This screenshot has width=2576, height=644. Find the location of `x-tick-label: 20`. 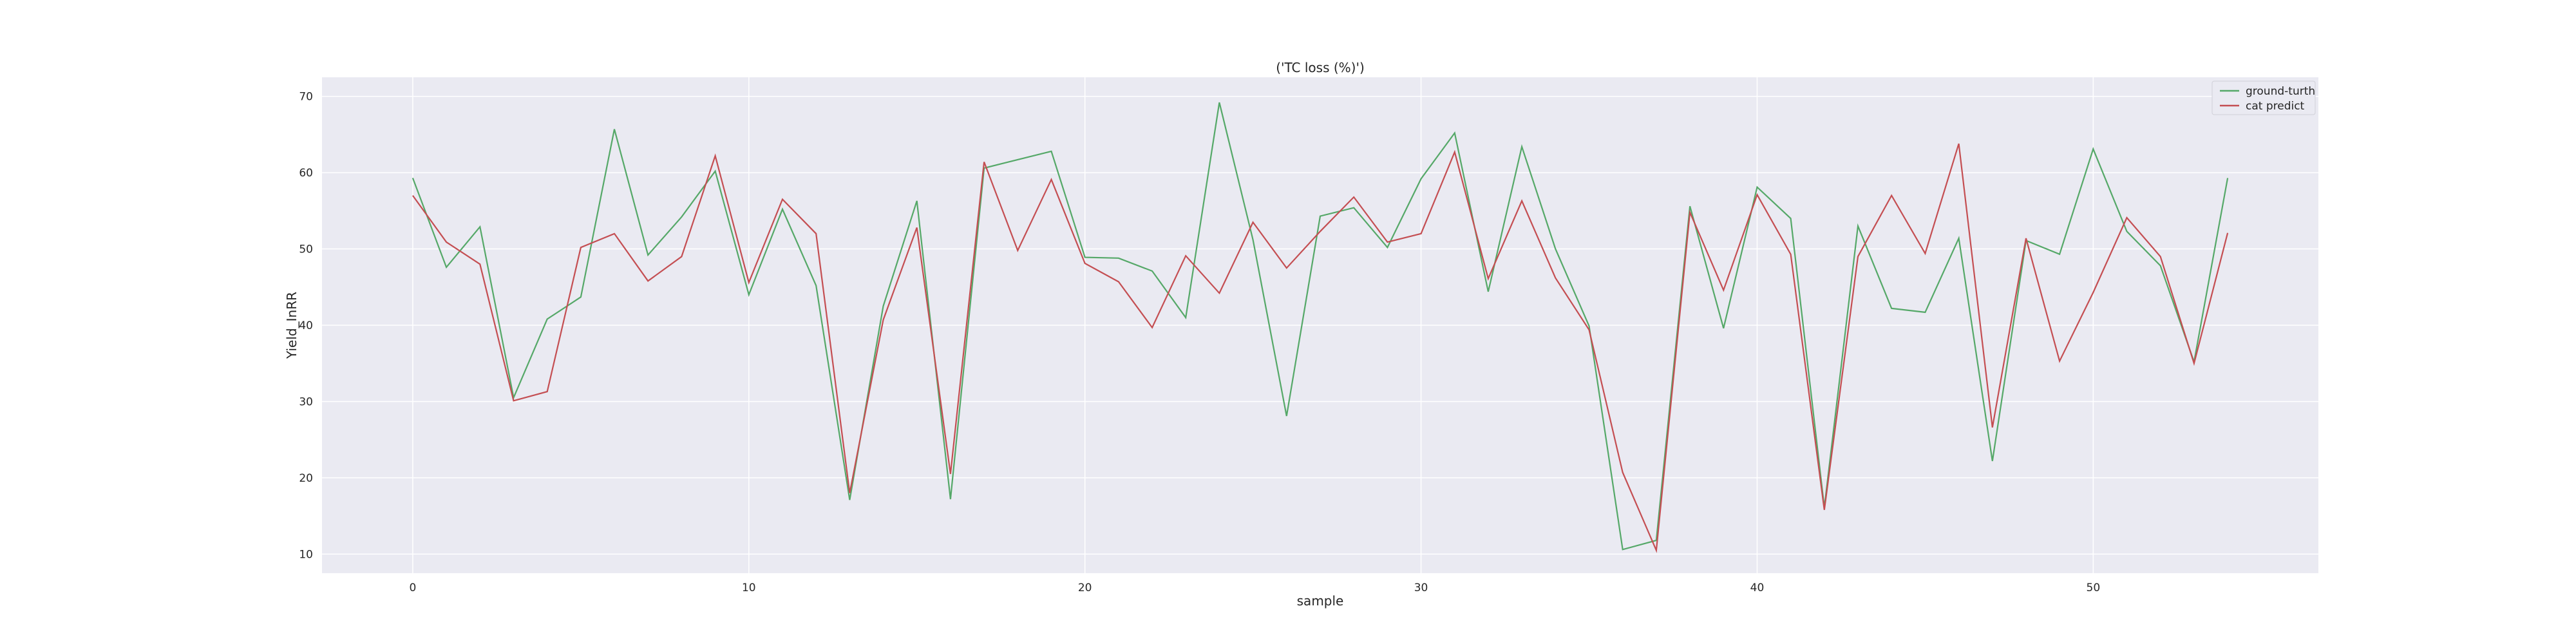

x-tick-label: 20 is located at coordinates (1085, 588).